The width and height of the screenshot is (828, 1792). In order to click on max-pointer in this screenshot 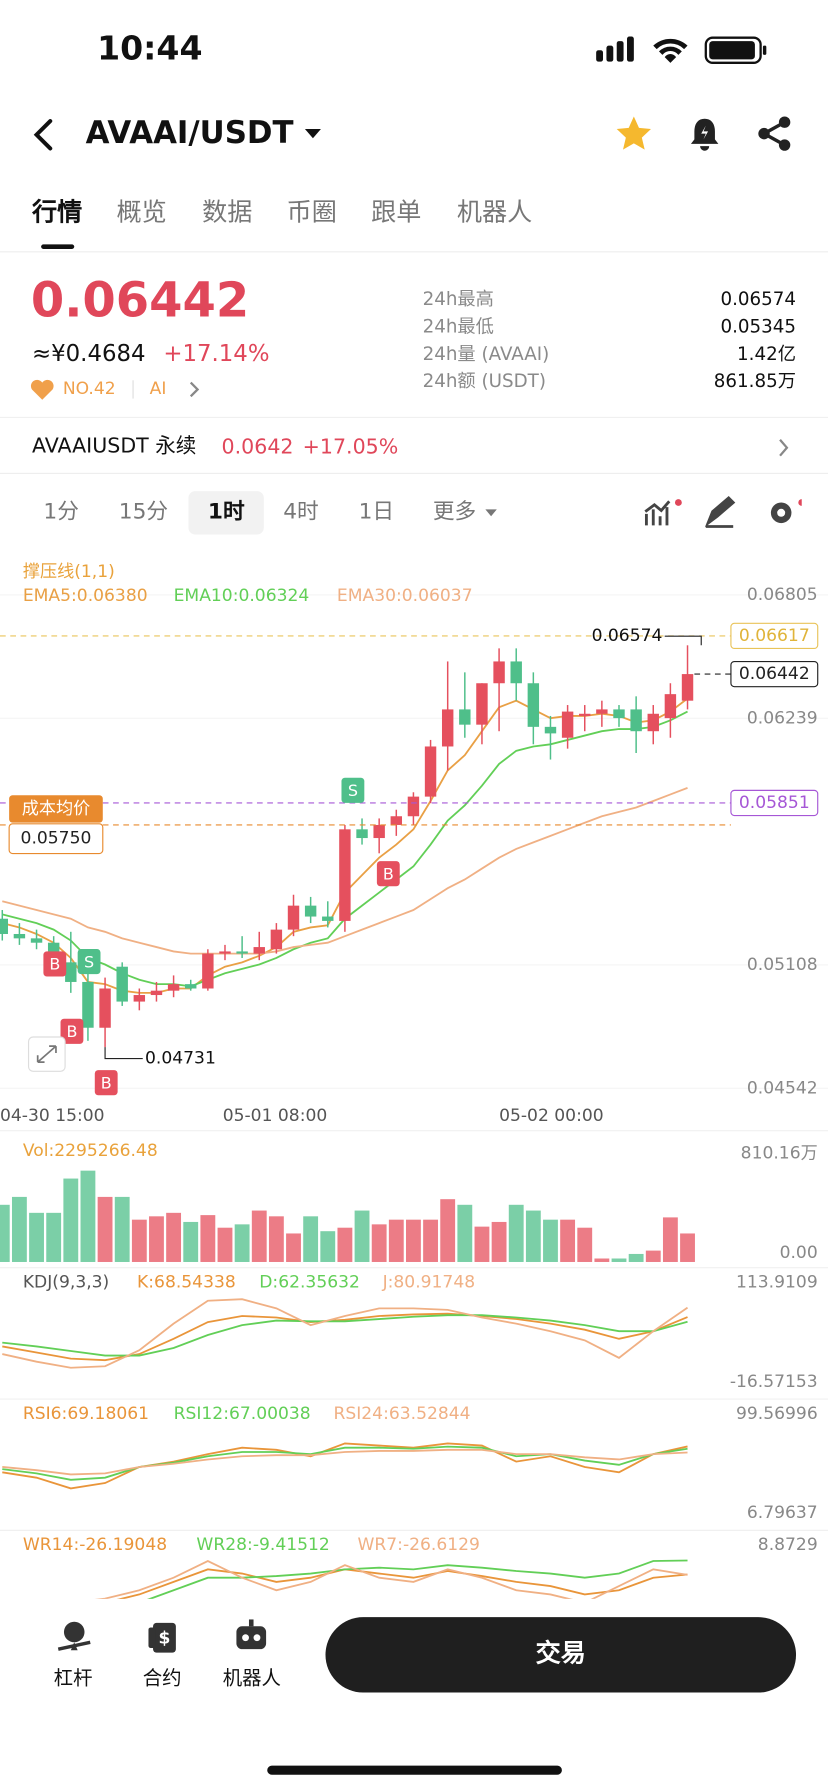, I will do `click(683, 640)`.